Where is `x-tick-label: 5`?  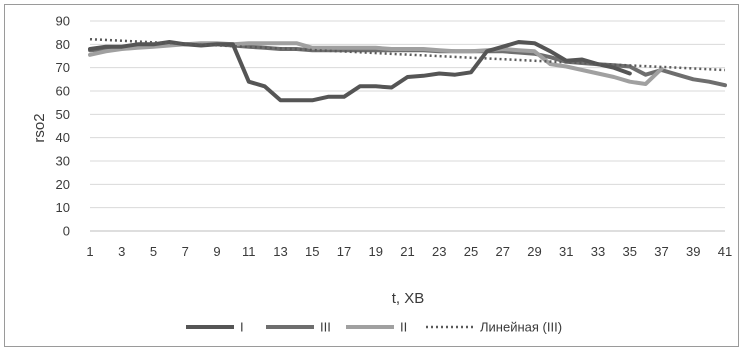 x-tick-label: 5 is located at coordinates (153, 251).